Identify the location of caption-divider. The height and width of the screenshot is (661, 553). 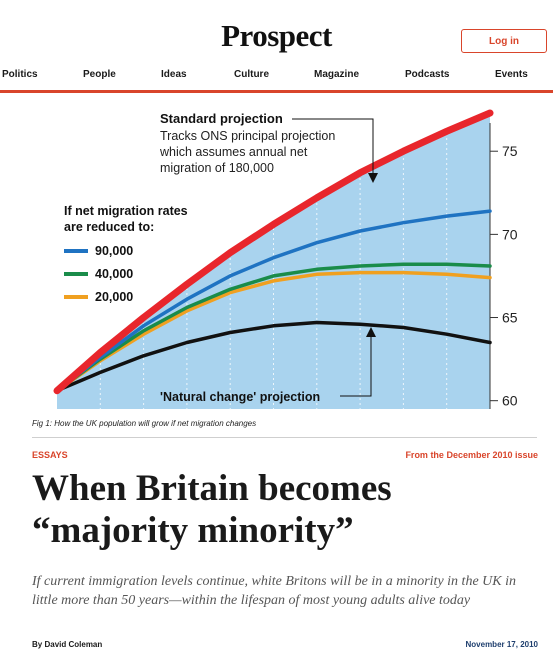
(284, 437).